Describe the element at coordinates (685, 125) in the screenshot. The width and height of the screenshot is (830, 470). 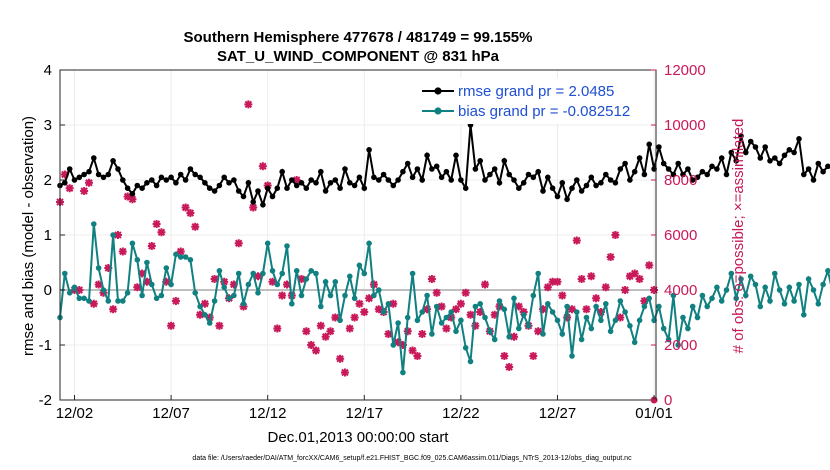
I see `y-right-tick-label: 10000` at that location.